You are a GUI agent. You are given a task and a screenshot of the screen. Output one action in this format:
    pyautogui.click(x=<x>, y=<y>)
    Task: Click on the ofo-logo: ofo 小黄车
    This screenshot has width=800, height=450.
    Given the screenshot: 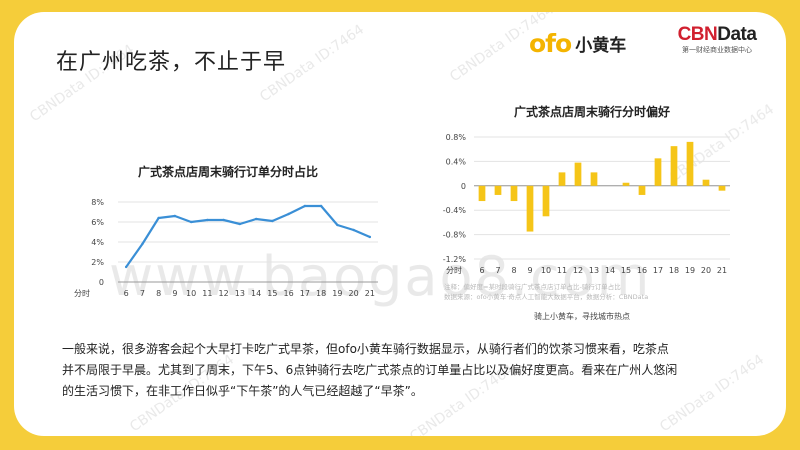 What is the action you would take?
    pyautogui.click(x=577, y=43)
    